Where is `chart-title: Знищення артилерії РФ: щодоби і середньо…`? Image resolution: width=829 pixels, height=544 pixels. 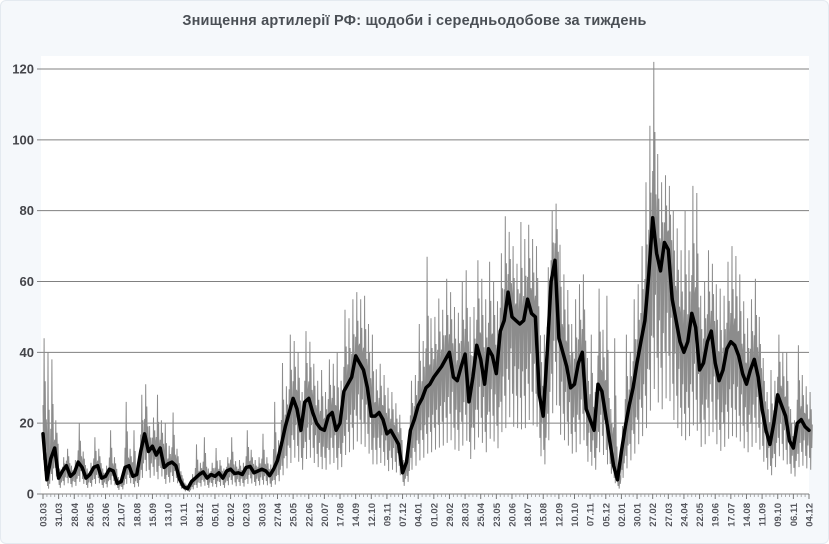
chart-title: Знищення артилерії РФ: щодоби і середньо… is located at coordinates (414, 21).